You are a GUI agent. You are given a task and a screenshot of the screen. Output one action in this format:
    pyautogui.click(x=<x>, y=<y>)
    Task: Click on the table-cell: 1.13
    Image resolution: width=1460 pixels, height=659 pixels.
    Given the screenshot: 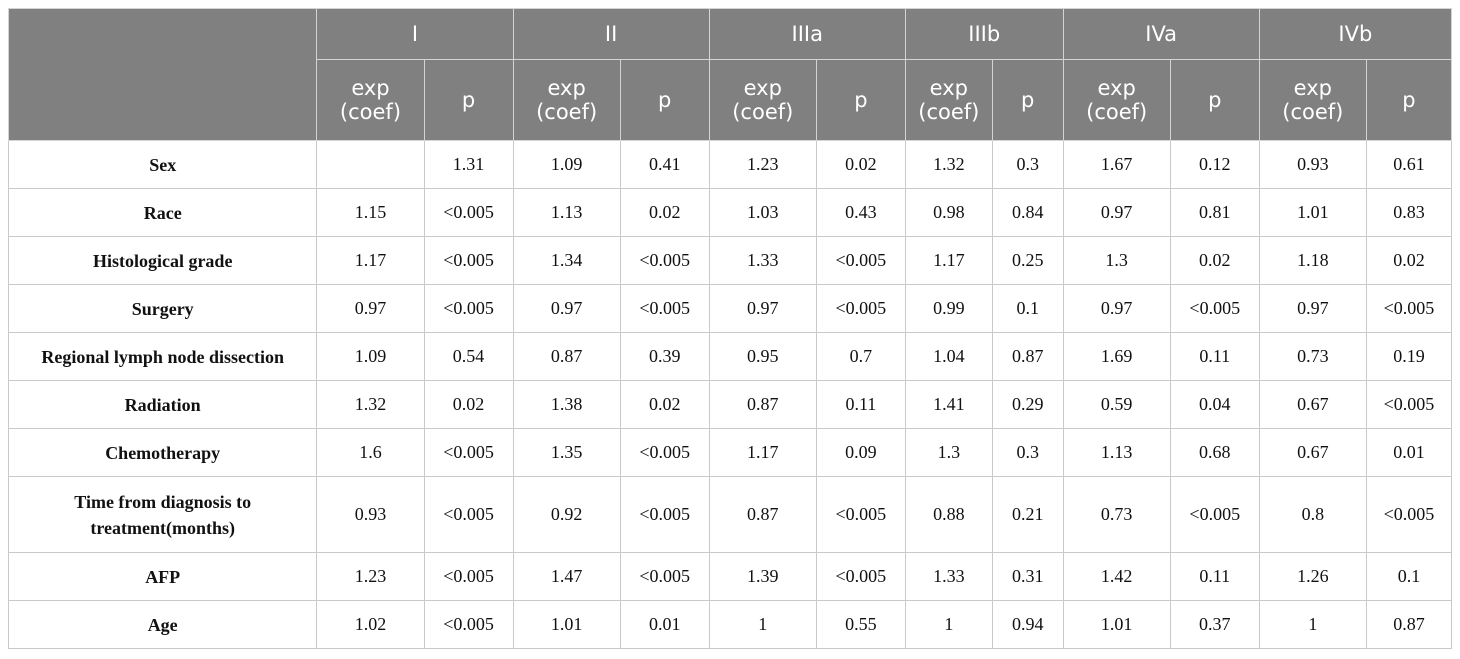 What is the action you would take?
    pyautogui.click(x=566, y=212)
    